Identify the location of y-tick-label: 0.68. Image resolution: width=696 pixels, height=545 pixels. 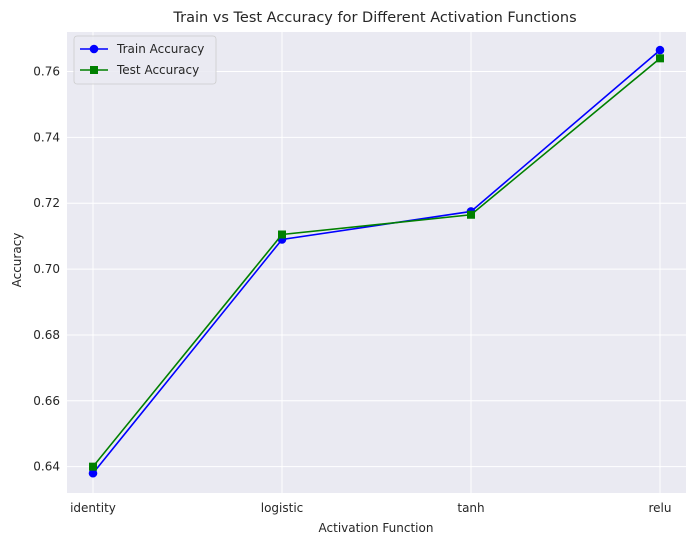
(46, 335).